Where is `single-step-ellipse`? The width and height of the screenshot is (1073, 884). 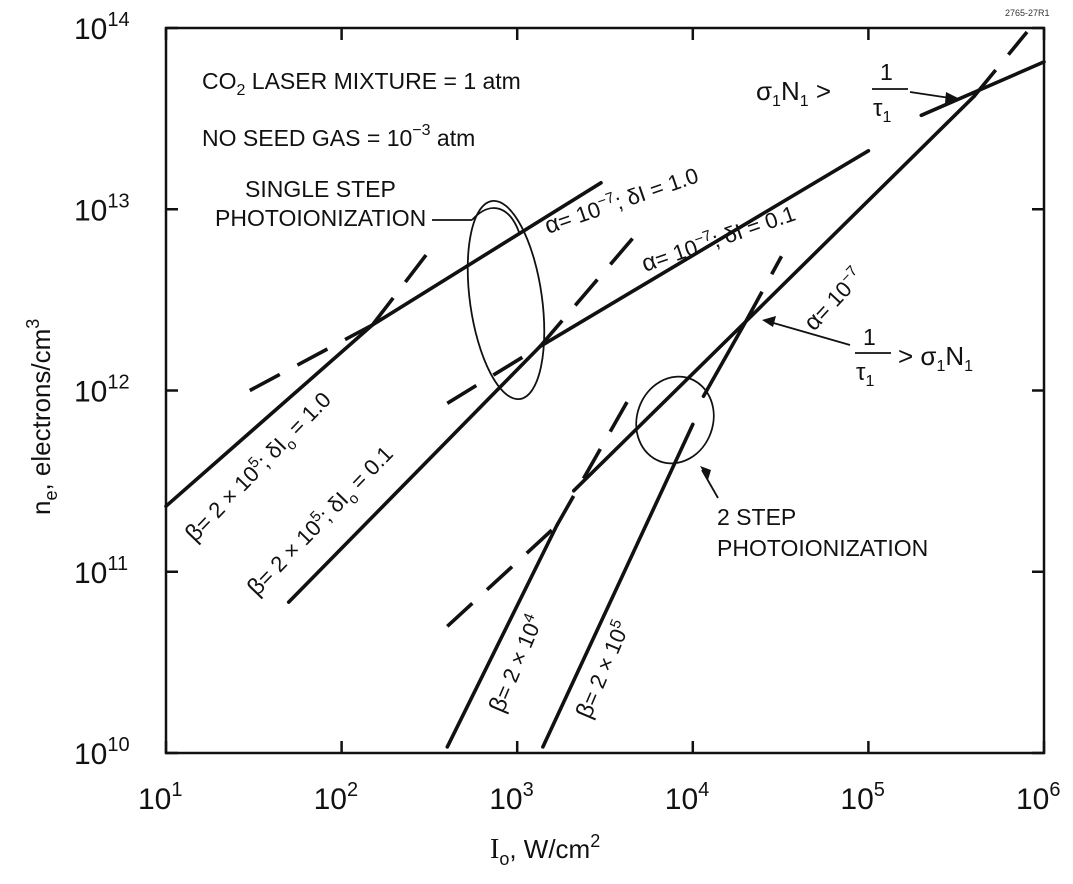
single-step-ellipse is located at coordinates (506, 300).